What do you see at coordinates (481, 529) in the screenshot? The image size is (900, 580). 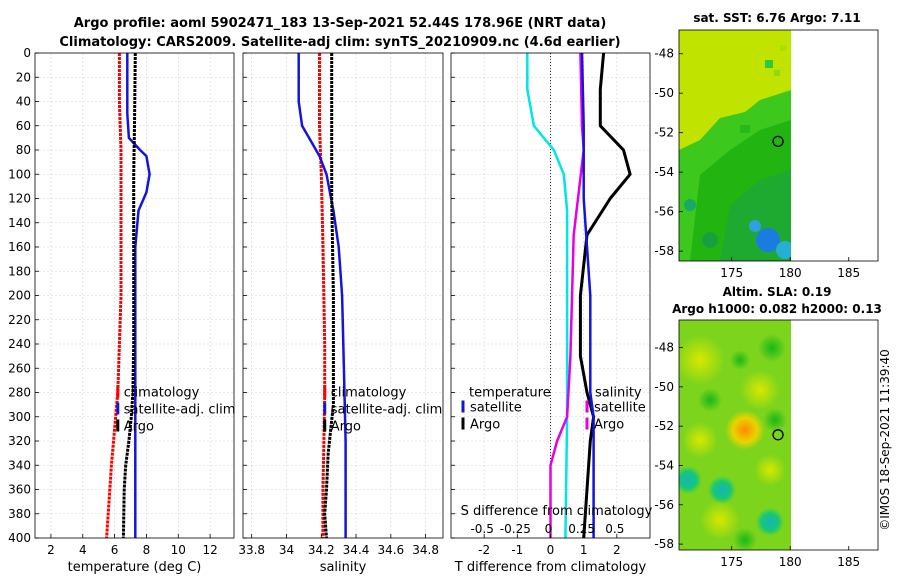 I see `top-tick-label: -0.5` at bounding box center [481, 529].